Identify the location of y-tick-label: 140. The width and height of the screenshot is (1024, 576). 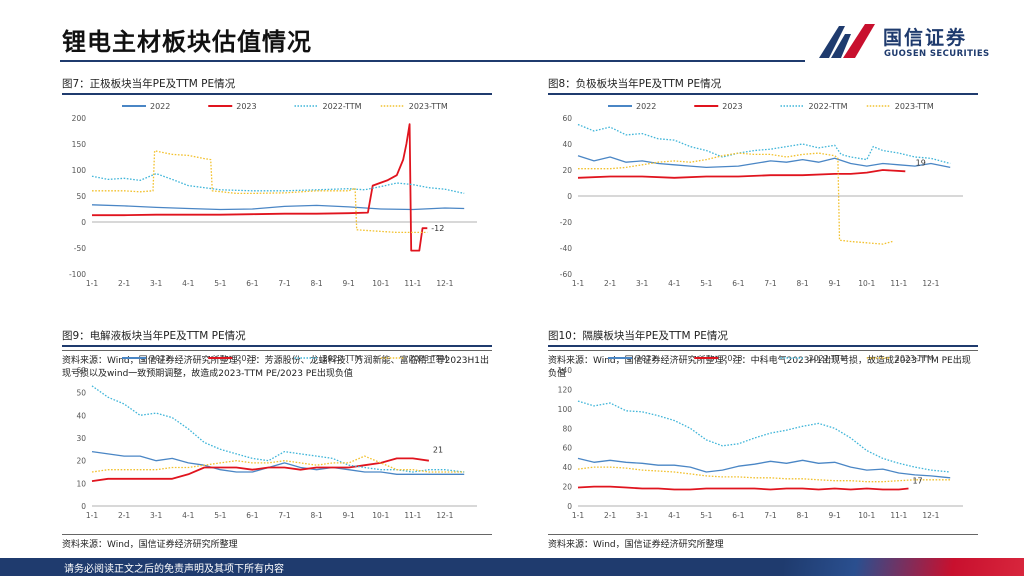
(565, 370).